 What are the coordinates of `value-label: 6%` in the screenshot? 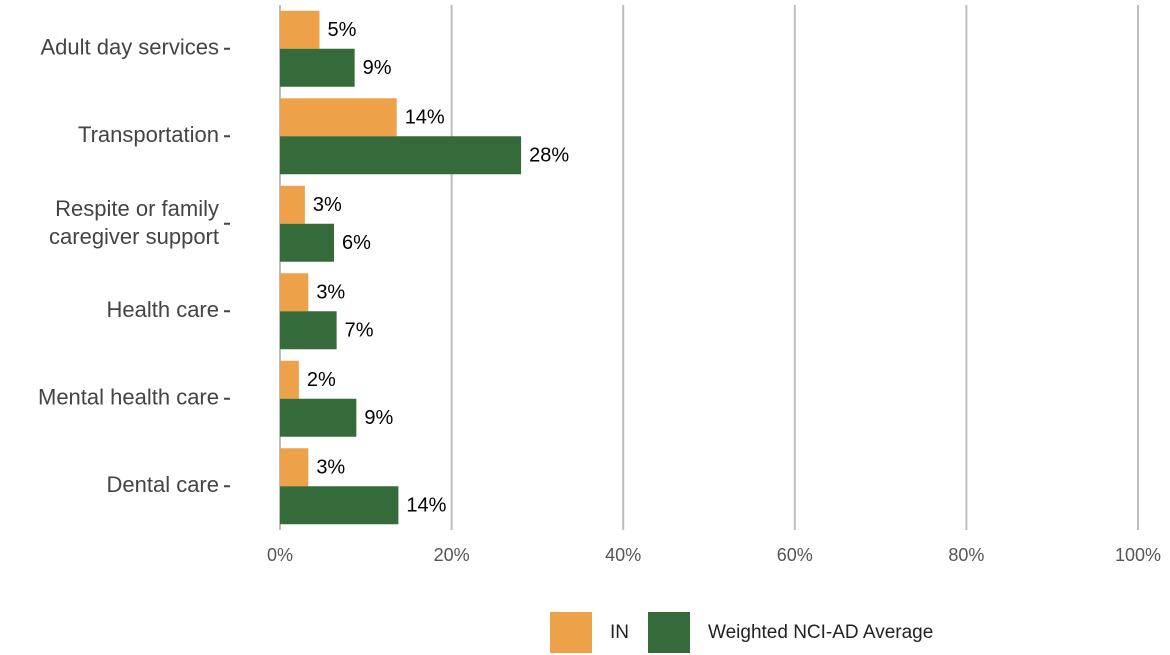 It's located at (356, 243).